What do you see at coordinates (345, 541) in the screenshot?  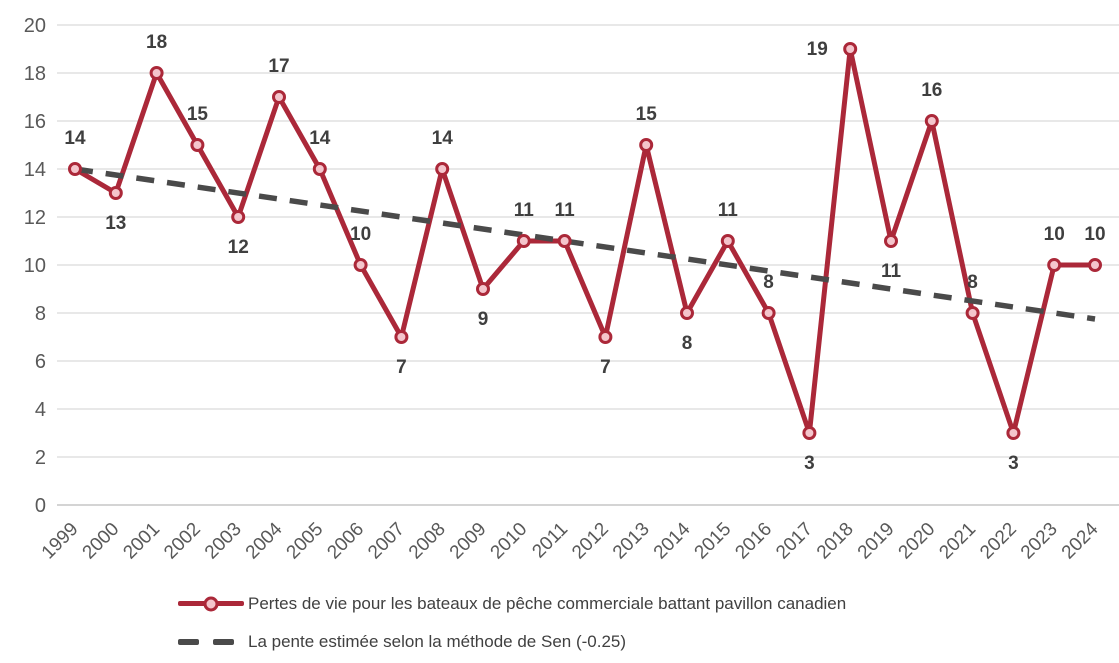 I see `x-axis-tick-label: 2006` at bounding box center [345, 541].